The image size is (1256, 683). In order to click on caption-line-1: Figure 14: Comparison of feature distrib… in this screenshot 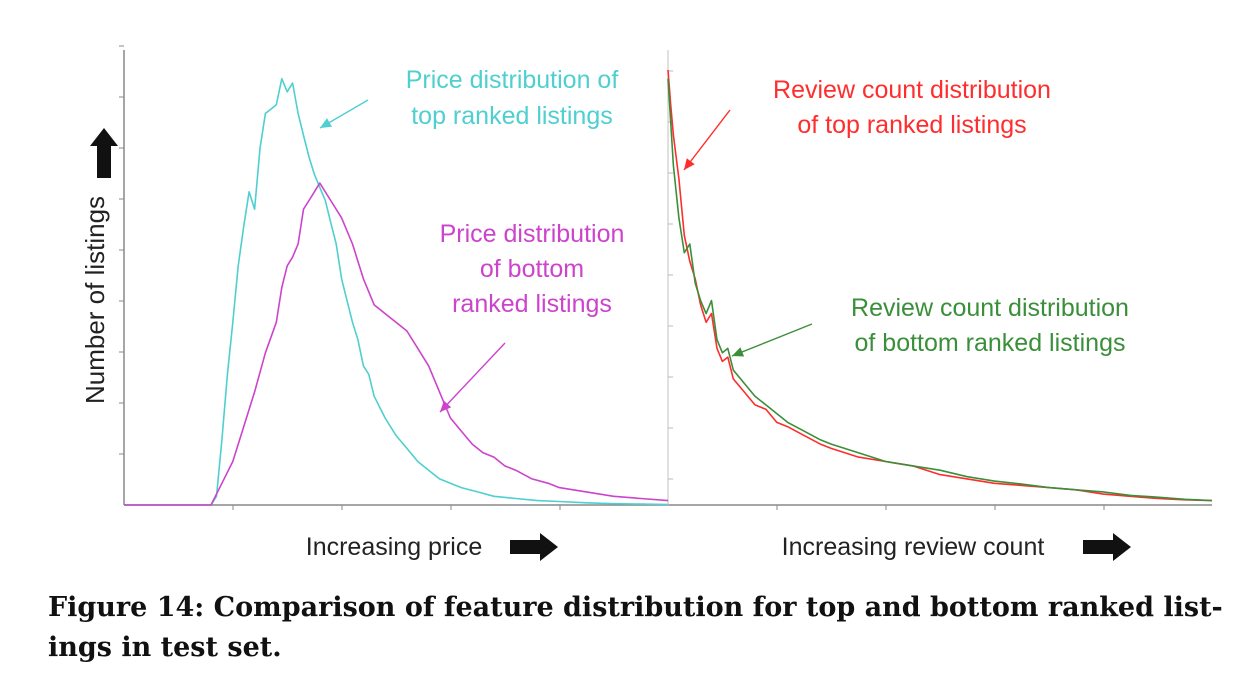, I will do `click(635, 607)`.